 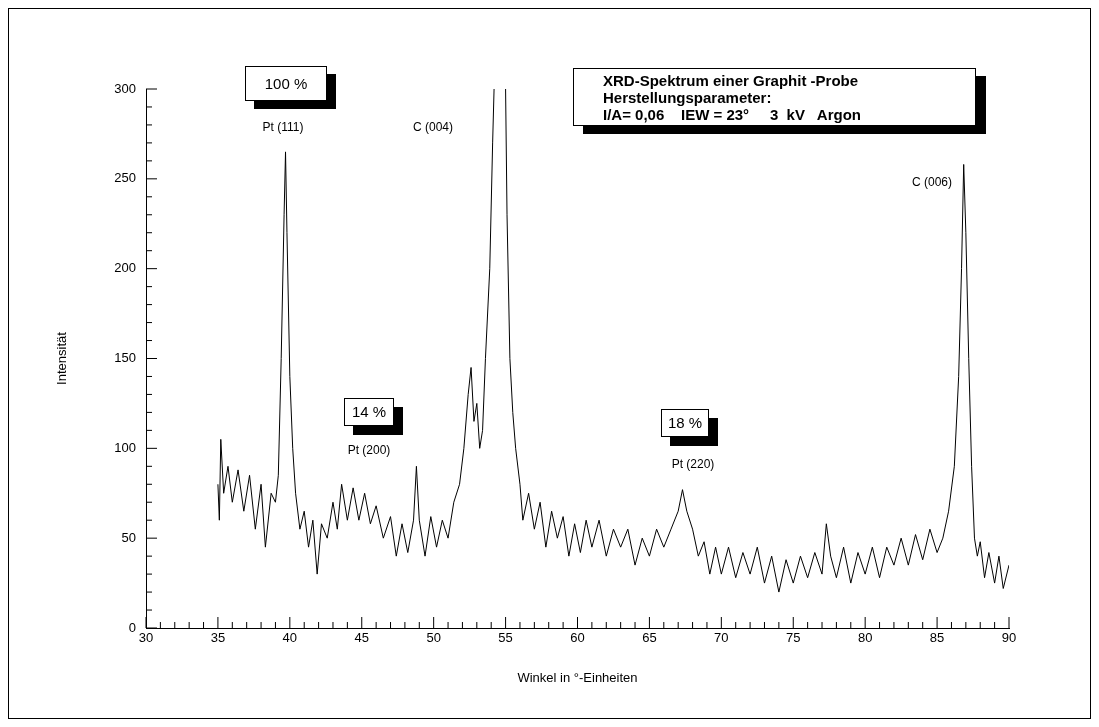 What do you see at coordinates (731, 80) in the screenshot?
I see `chart-title: XRD-Spektrum einer Graphit -Probe` at bounding box center [731, 80].